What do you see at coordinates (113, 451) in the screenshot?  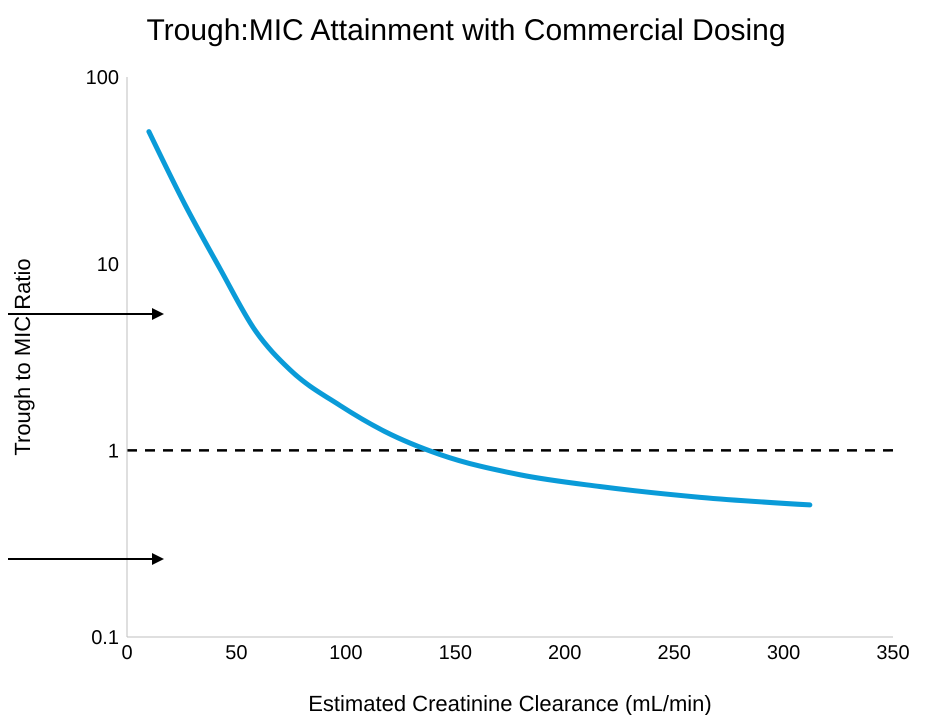 I see `y-tick-label: 1` at bounding box center [113, 451].